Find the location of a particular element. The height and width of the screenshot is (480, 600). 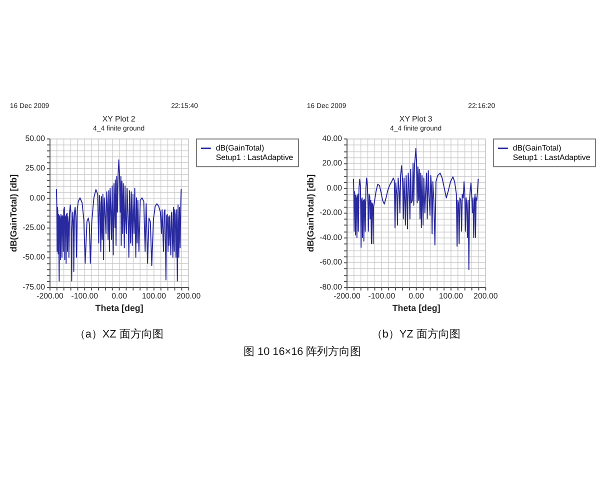

y-tick-label: 40.00 is located at coordinates (332, 138).